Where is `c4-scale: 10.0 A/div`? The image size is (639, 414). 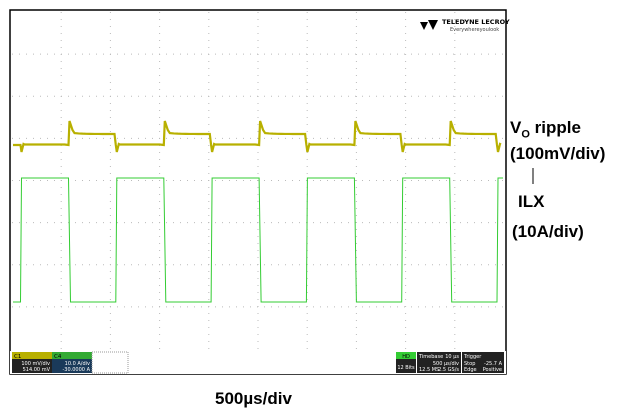 c4-scale: 10.0 A/div is located at coordinates (77, 364).